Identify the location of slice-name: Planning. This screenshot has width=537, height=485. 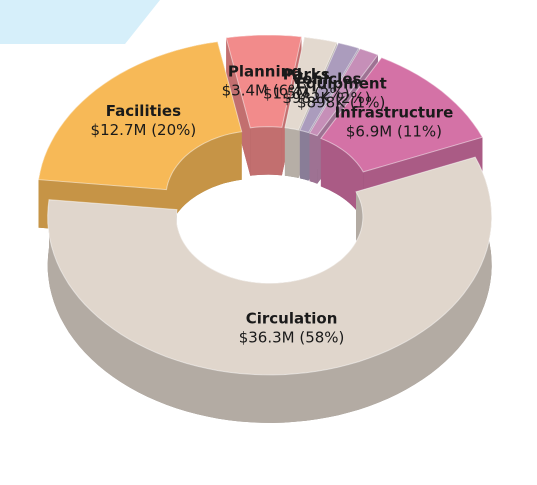
(265, 71).